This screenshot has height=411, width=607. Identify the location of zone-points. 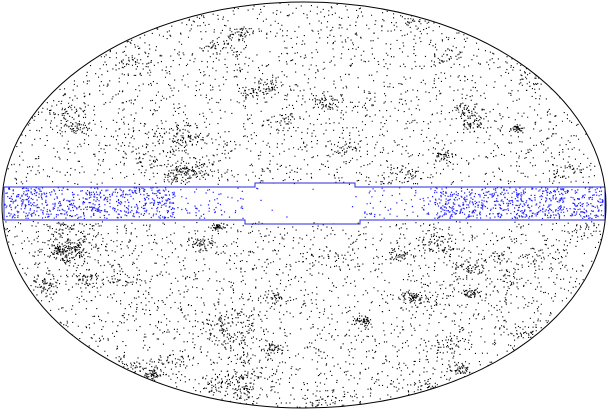
(304, 203).